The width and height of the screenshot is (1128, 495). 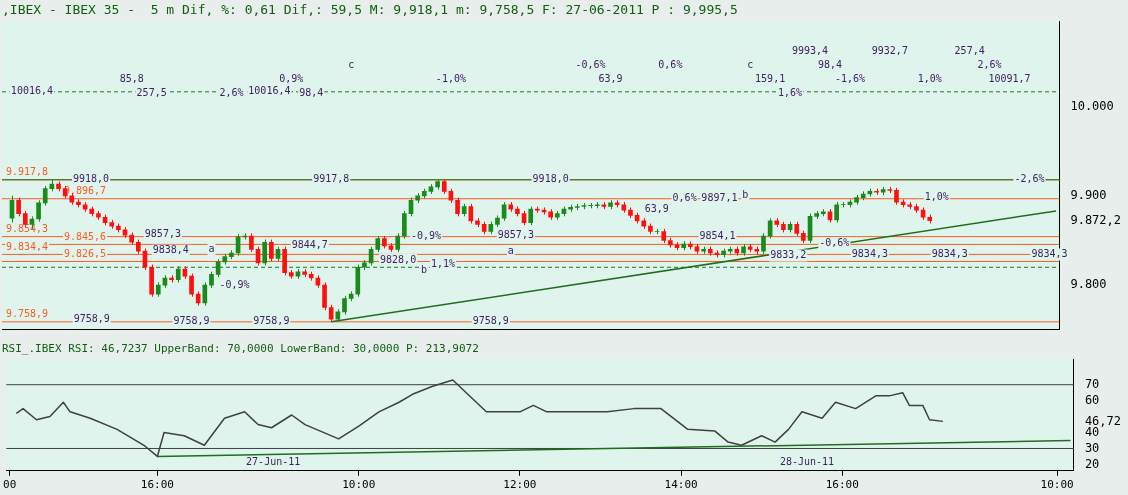 I want to click on y-tick-label: 10.000, so click(x=1092, y=105).